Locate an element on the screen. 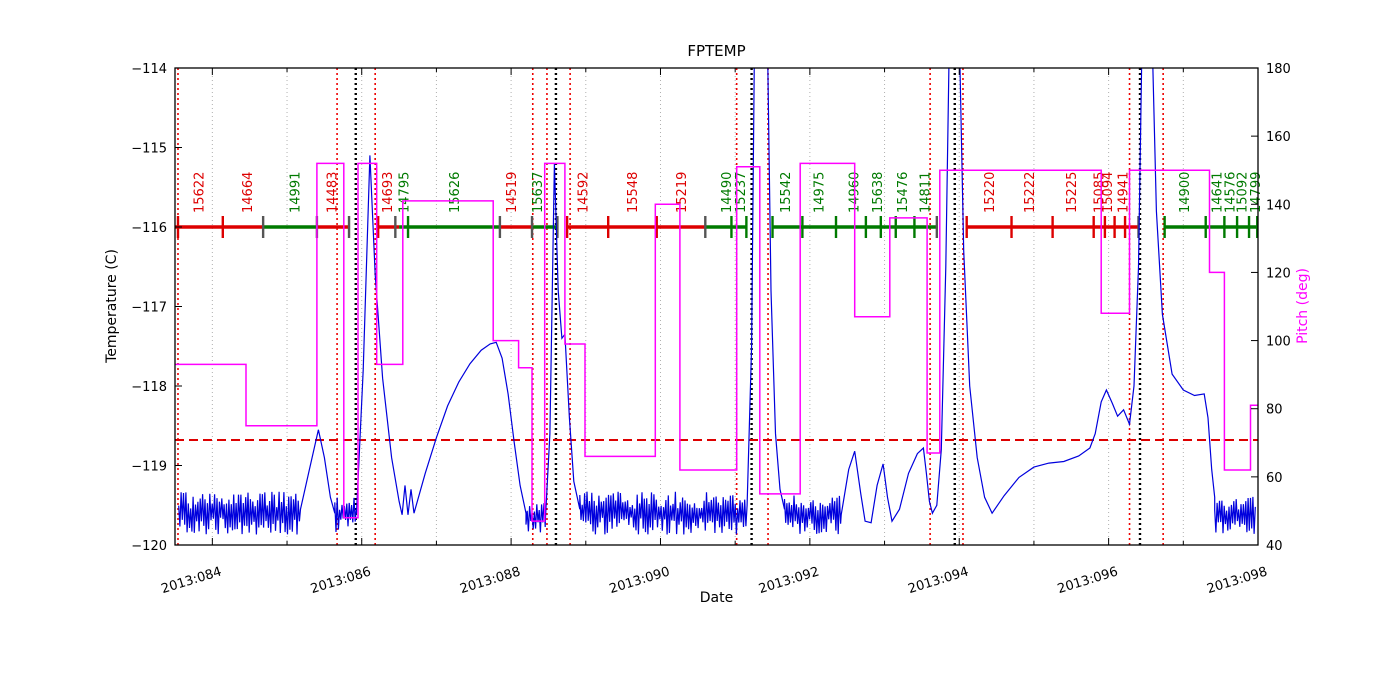  y-right-tick-label: 60 is located at coordinates (1274, 478).